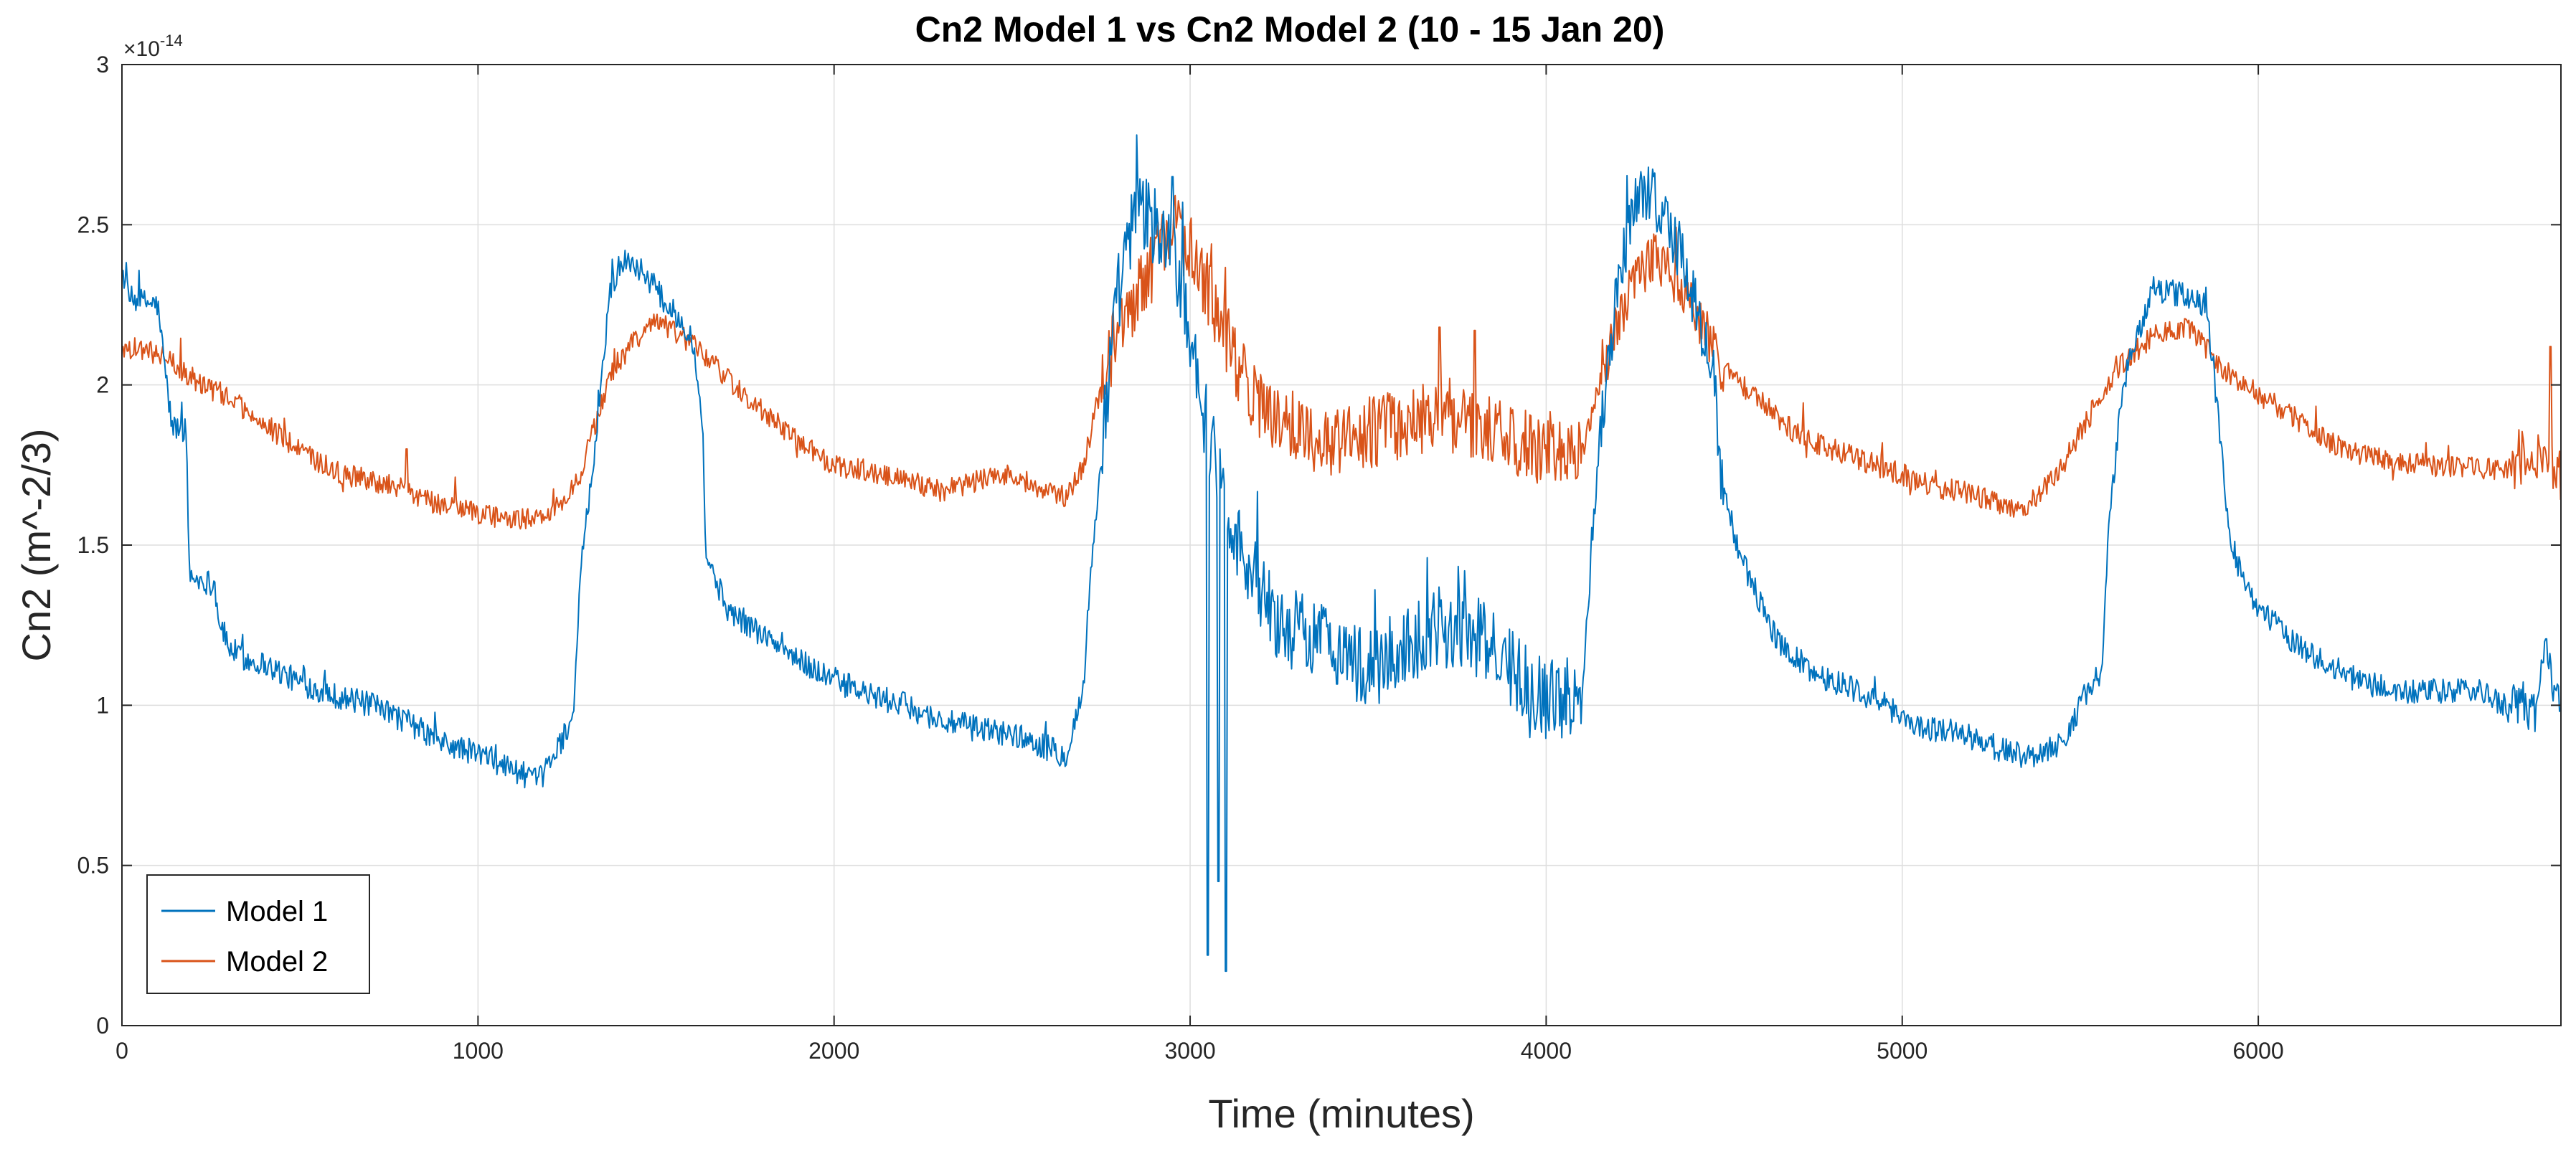 The height and width of the screenshot is (1154, 2576). Describe the element at coordinates (141, 49) in the screenshot. I see `y-exponent-base: ×10` at that location.